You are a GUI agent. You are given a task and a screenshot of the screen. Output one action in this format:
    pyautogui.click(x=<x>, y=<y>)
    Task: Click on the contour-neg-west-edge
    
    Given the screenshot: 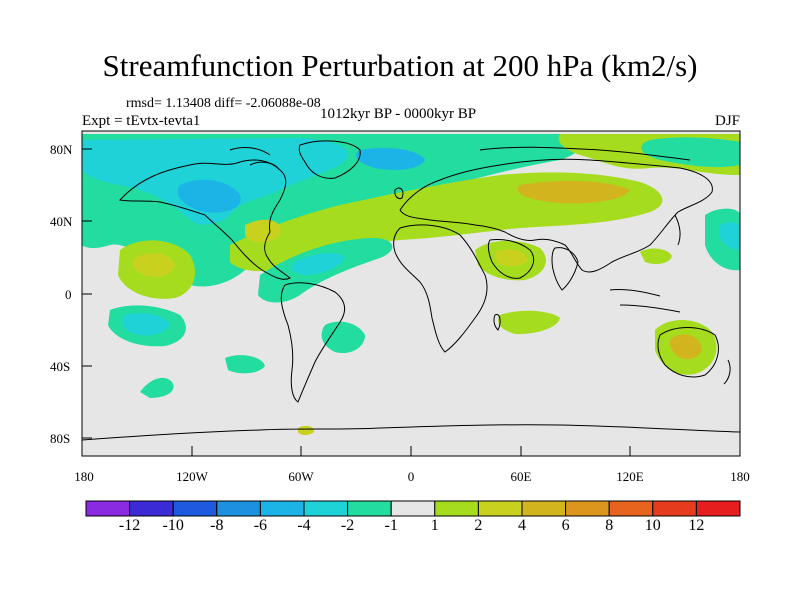 What is the action you would take?
    pyautogui.click(x=91, y=233)
    